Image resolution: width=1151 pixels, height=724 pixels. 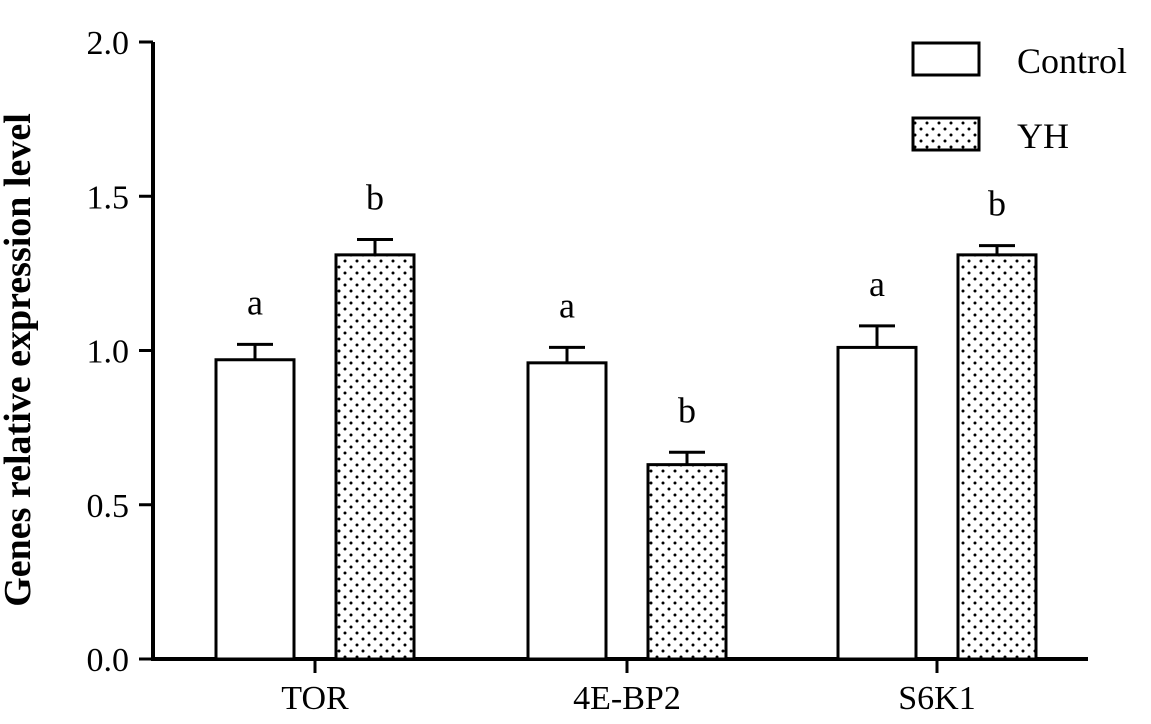 What do you see at coordinates (1043, 136) in the screenshot?
I see `legend-label-yh: YH` at bounding box center [1043, 136].